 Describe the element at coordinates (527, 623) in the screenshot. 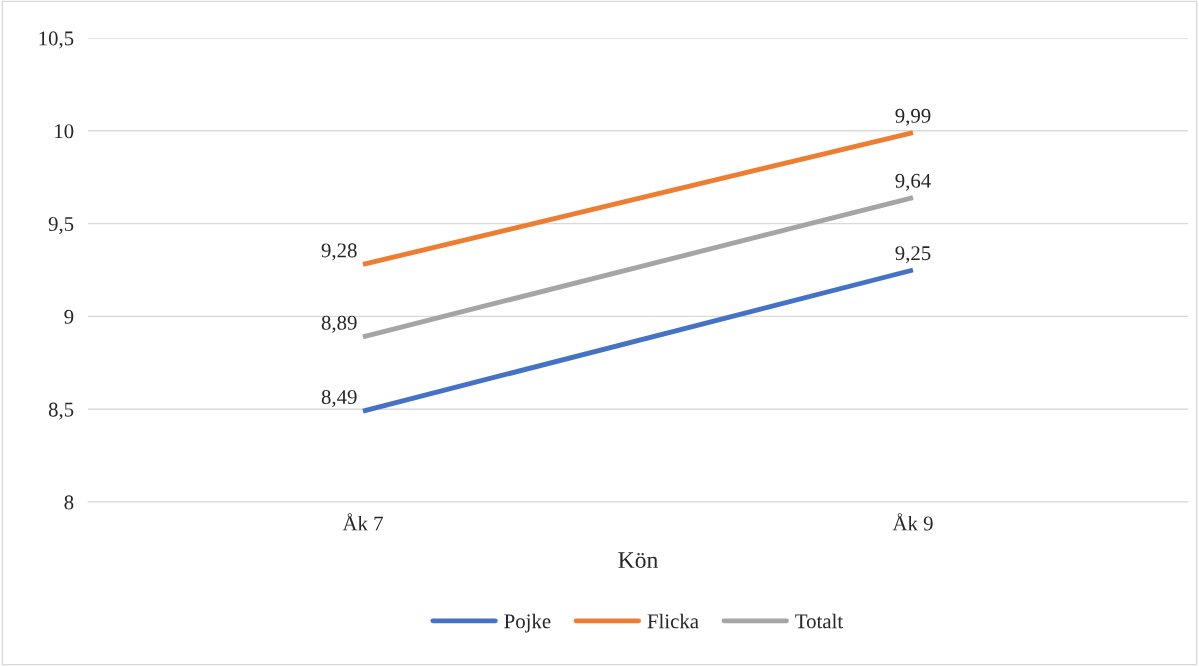

I see `legend-label: Pojke` at that location.